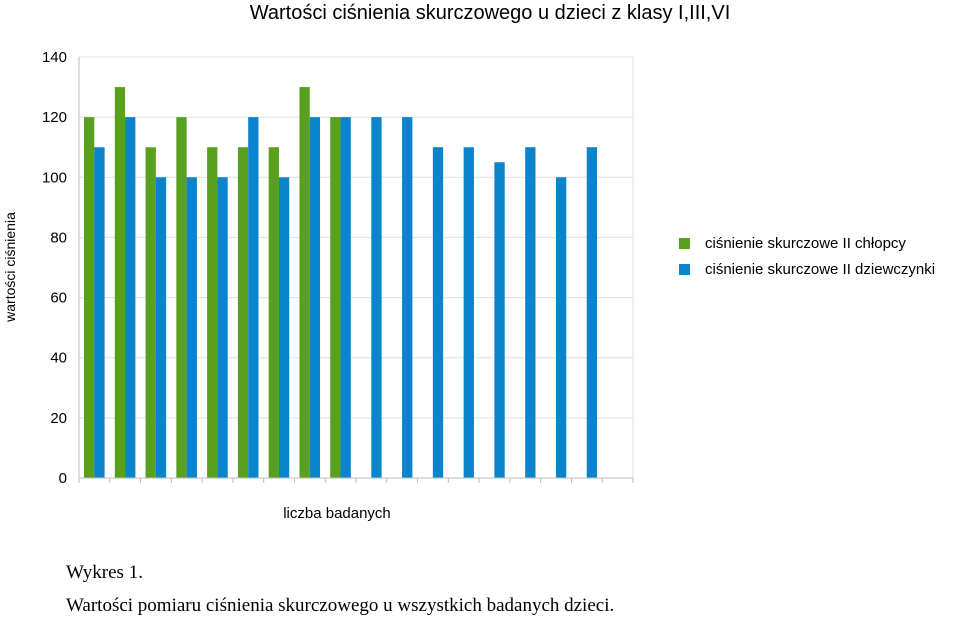 The image size is (959, 619). Describe the element at coordinates (499, 320) in the screenshot. I see `bar-series1-cat13` at that location.